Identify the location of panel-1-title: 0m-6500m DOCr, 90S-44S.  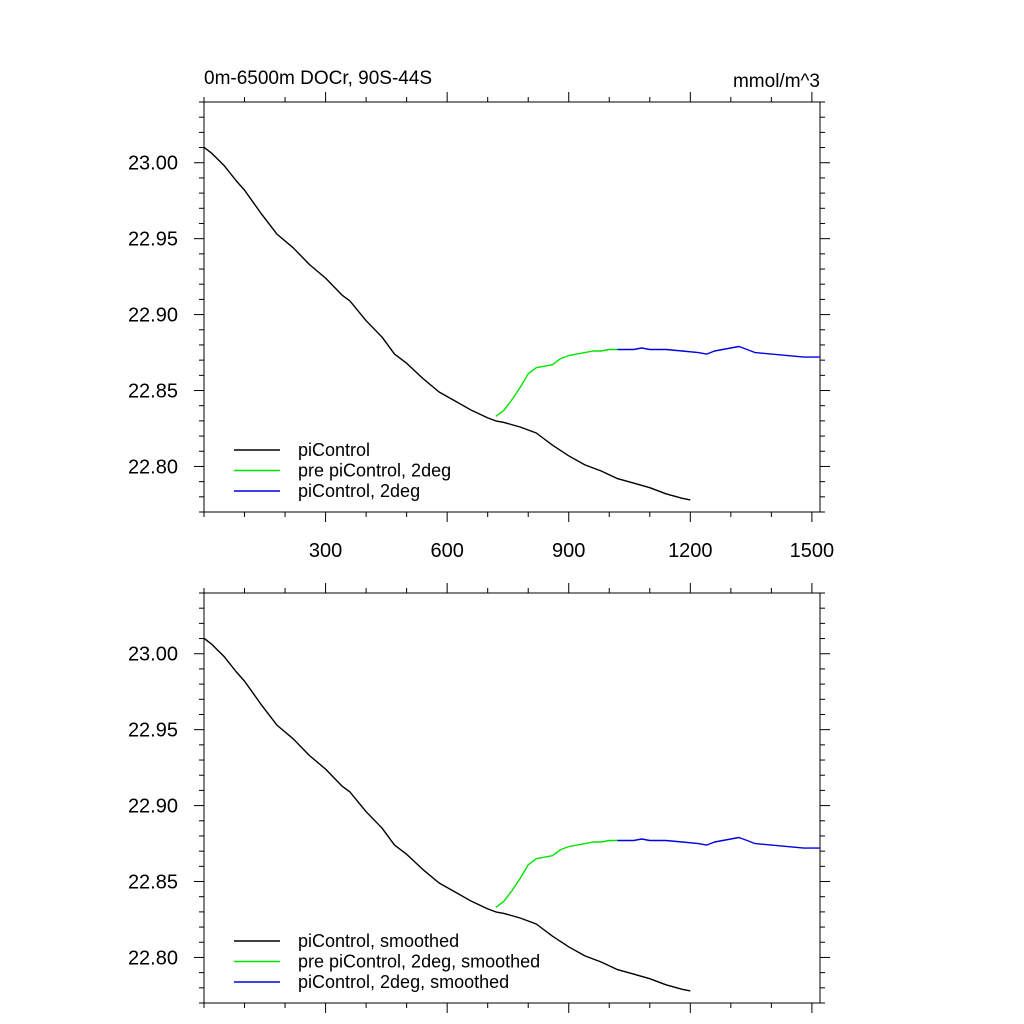
(318, 78).